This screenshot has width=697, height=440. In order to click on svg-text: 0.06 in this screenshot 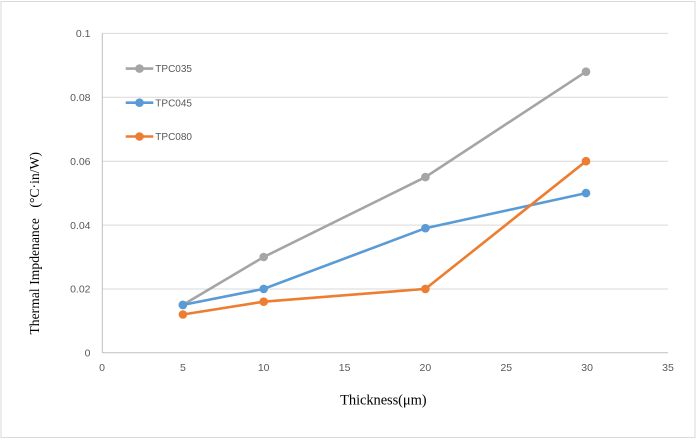, I will do `click(80, 162)`.